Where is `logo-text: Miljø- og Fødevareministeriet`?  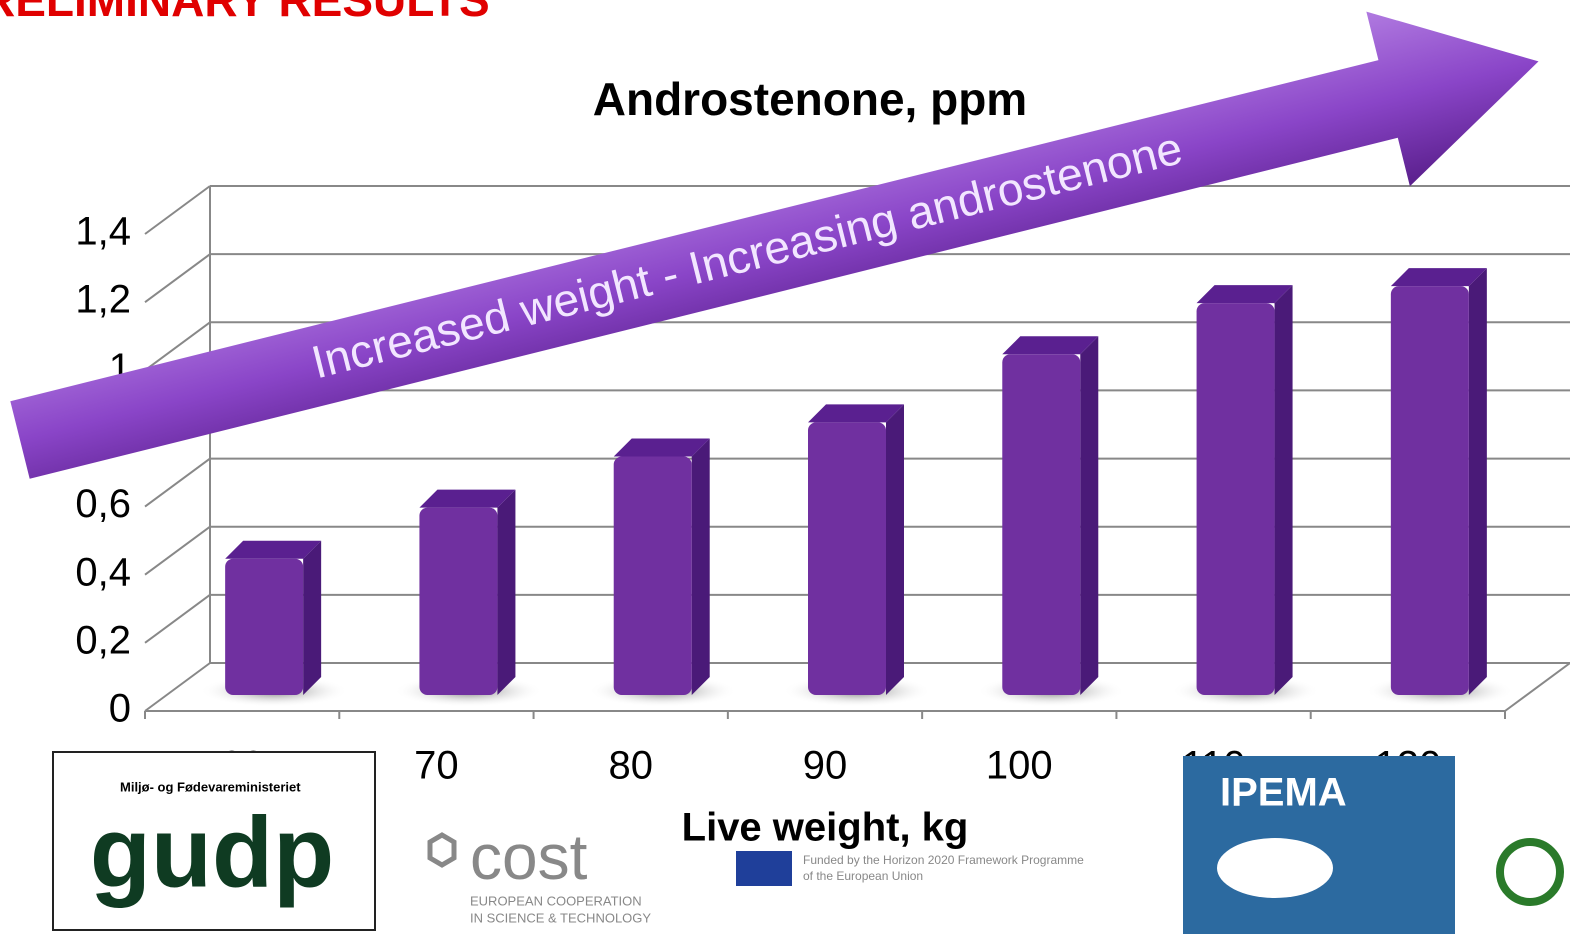
logo-text: Miljø- og Fødevareministeriet is located at coordinates (210, 786).